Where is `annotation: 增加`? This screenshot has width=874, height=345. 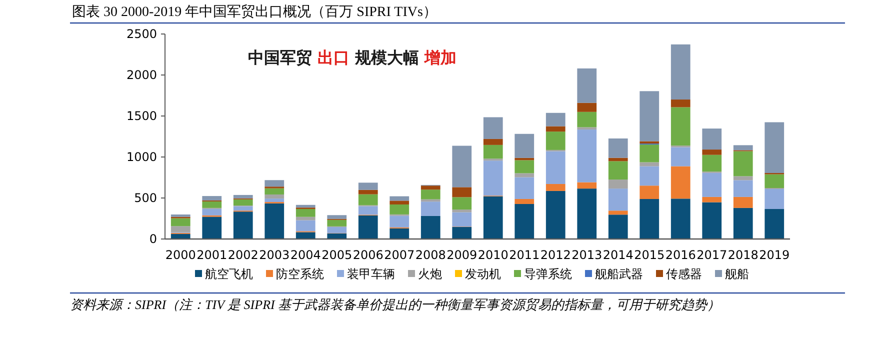 annotation: 增加 is located at coordinates (440, 57).